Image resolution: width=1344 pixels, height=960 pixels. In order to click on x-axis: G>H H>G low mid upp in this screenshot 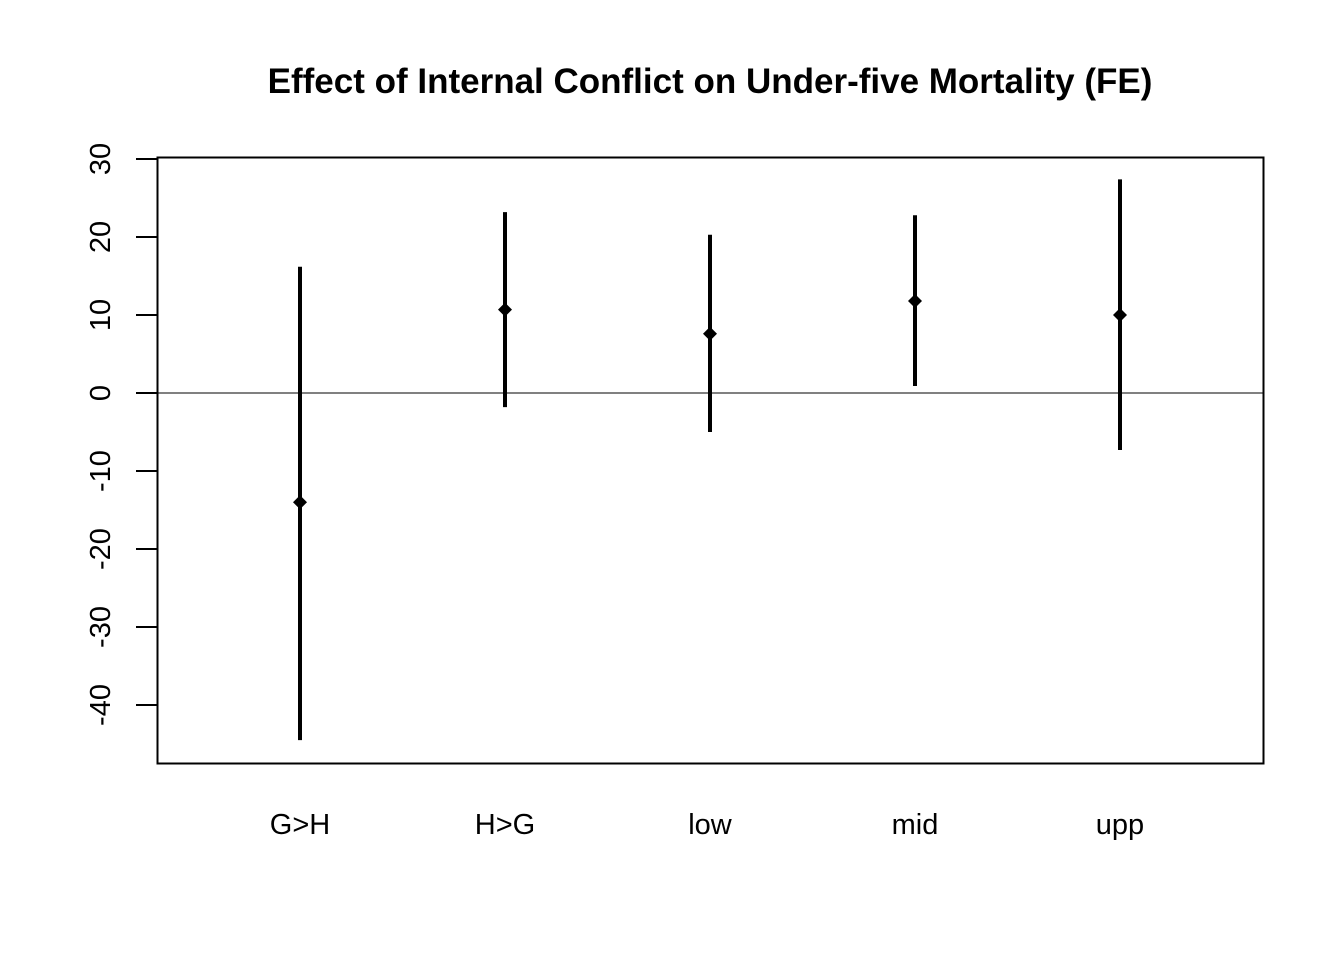, I will do `click(707, 825)`.